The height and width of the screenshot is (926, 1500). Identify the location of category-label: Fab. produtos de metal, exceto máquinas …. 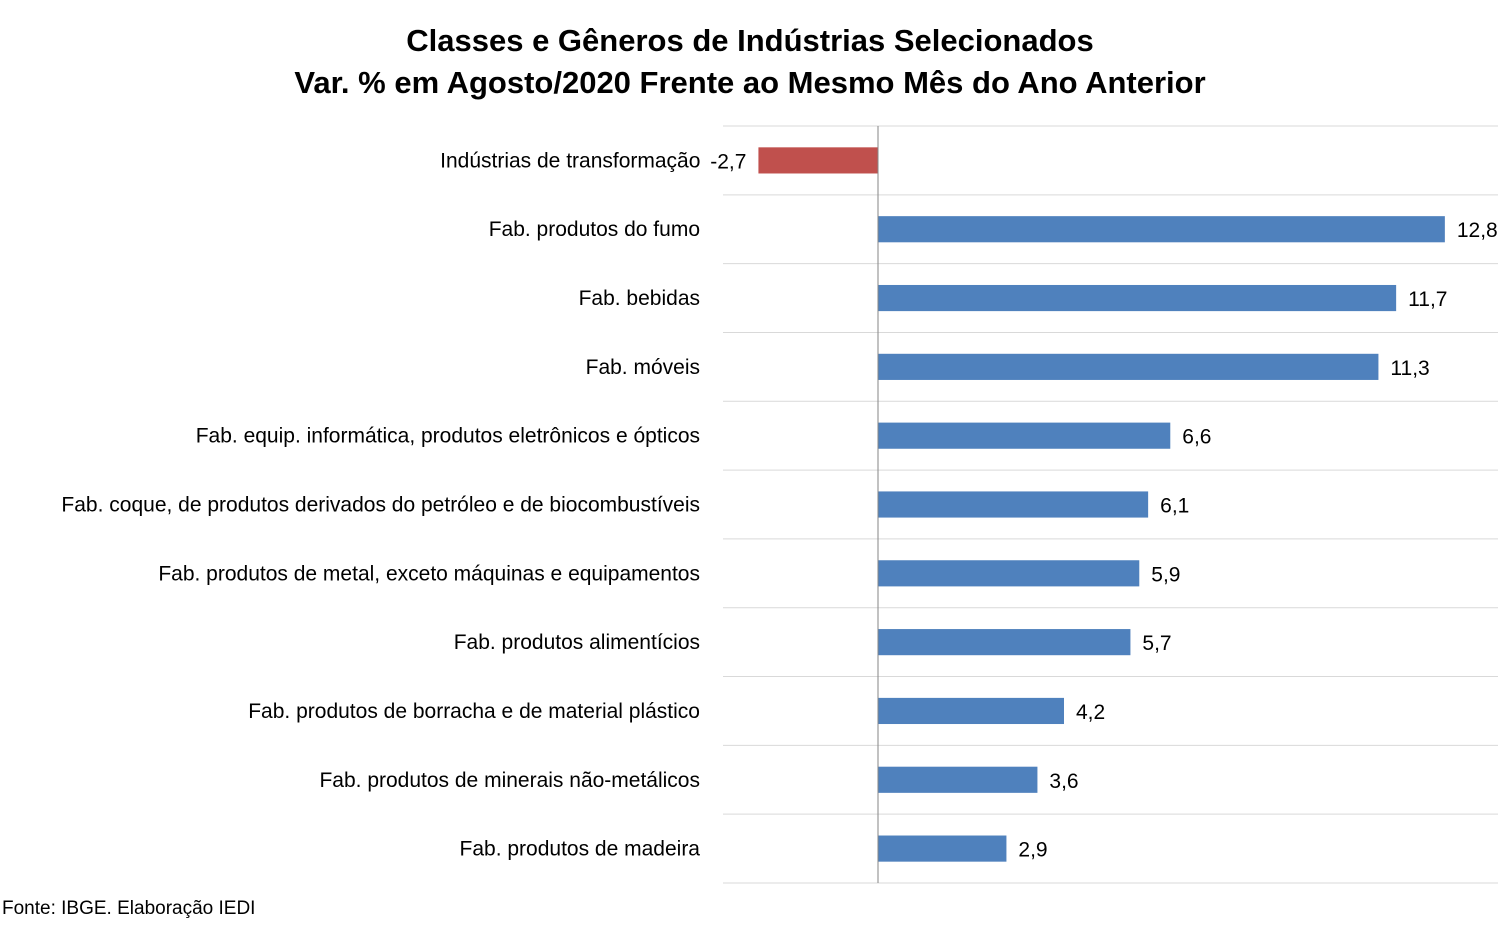
(429, 573).